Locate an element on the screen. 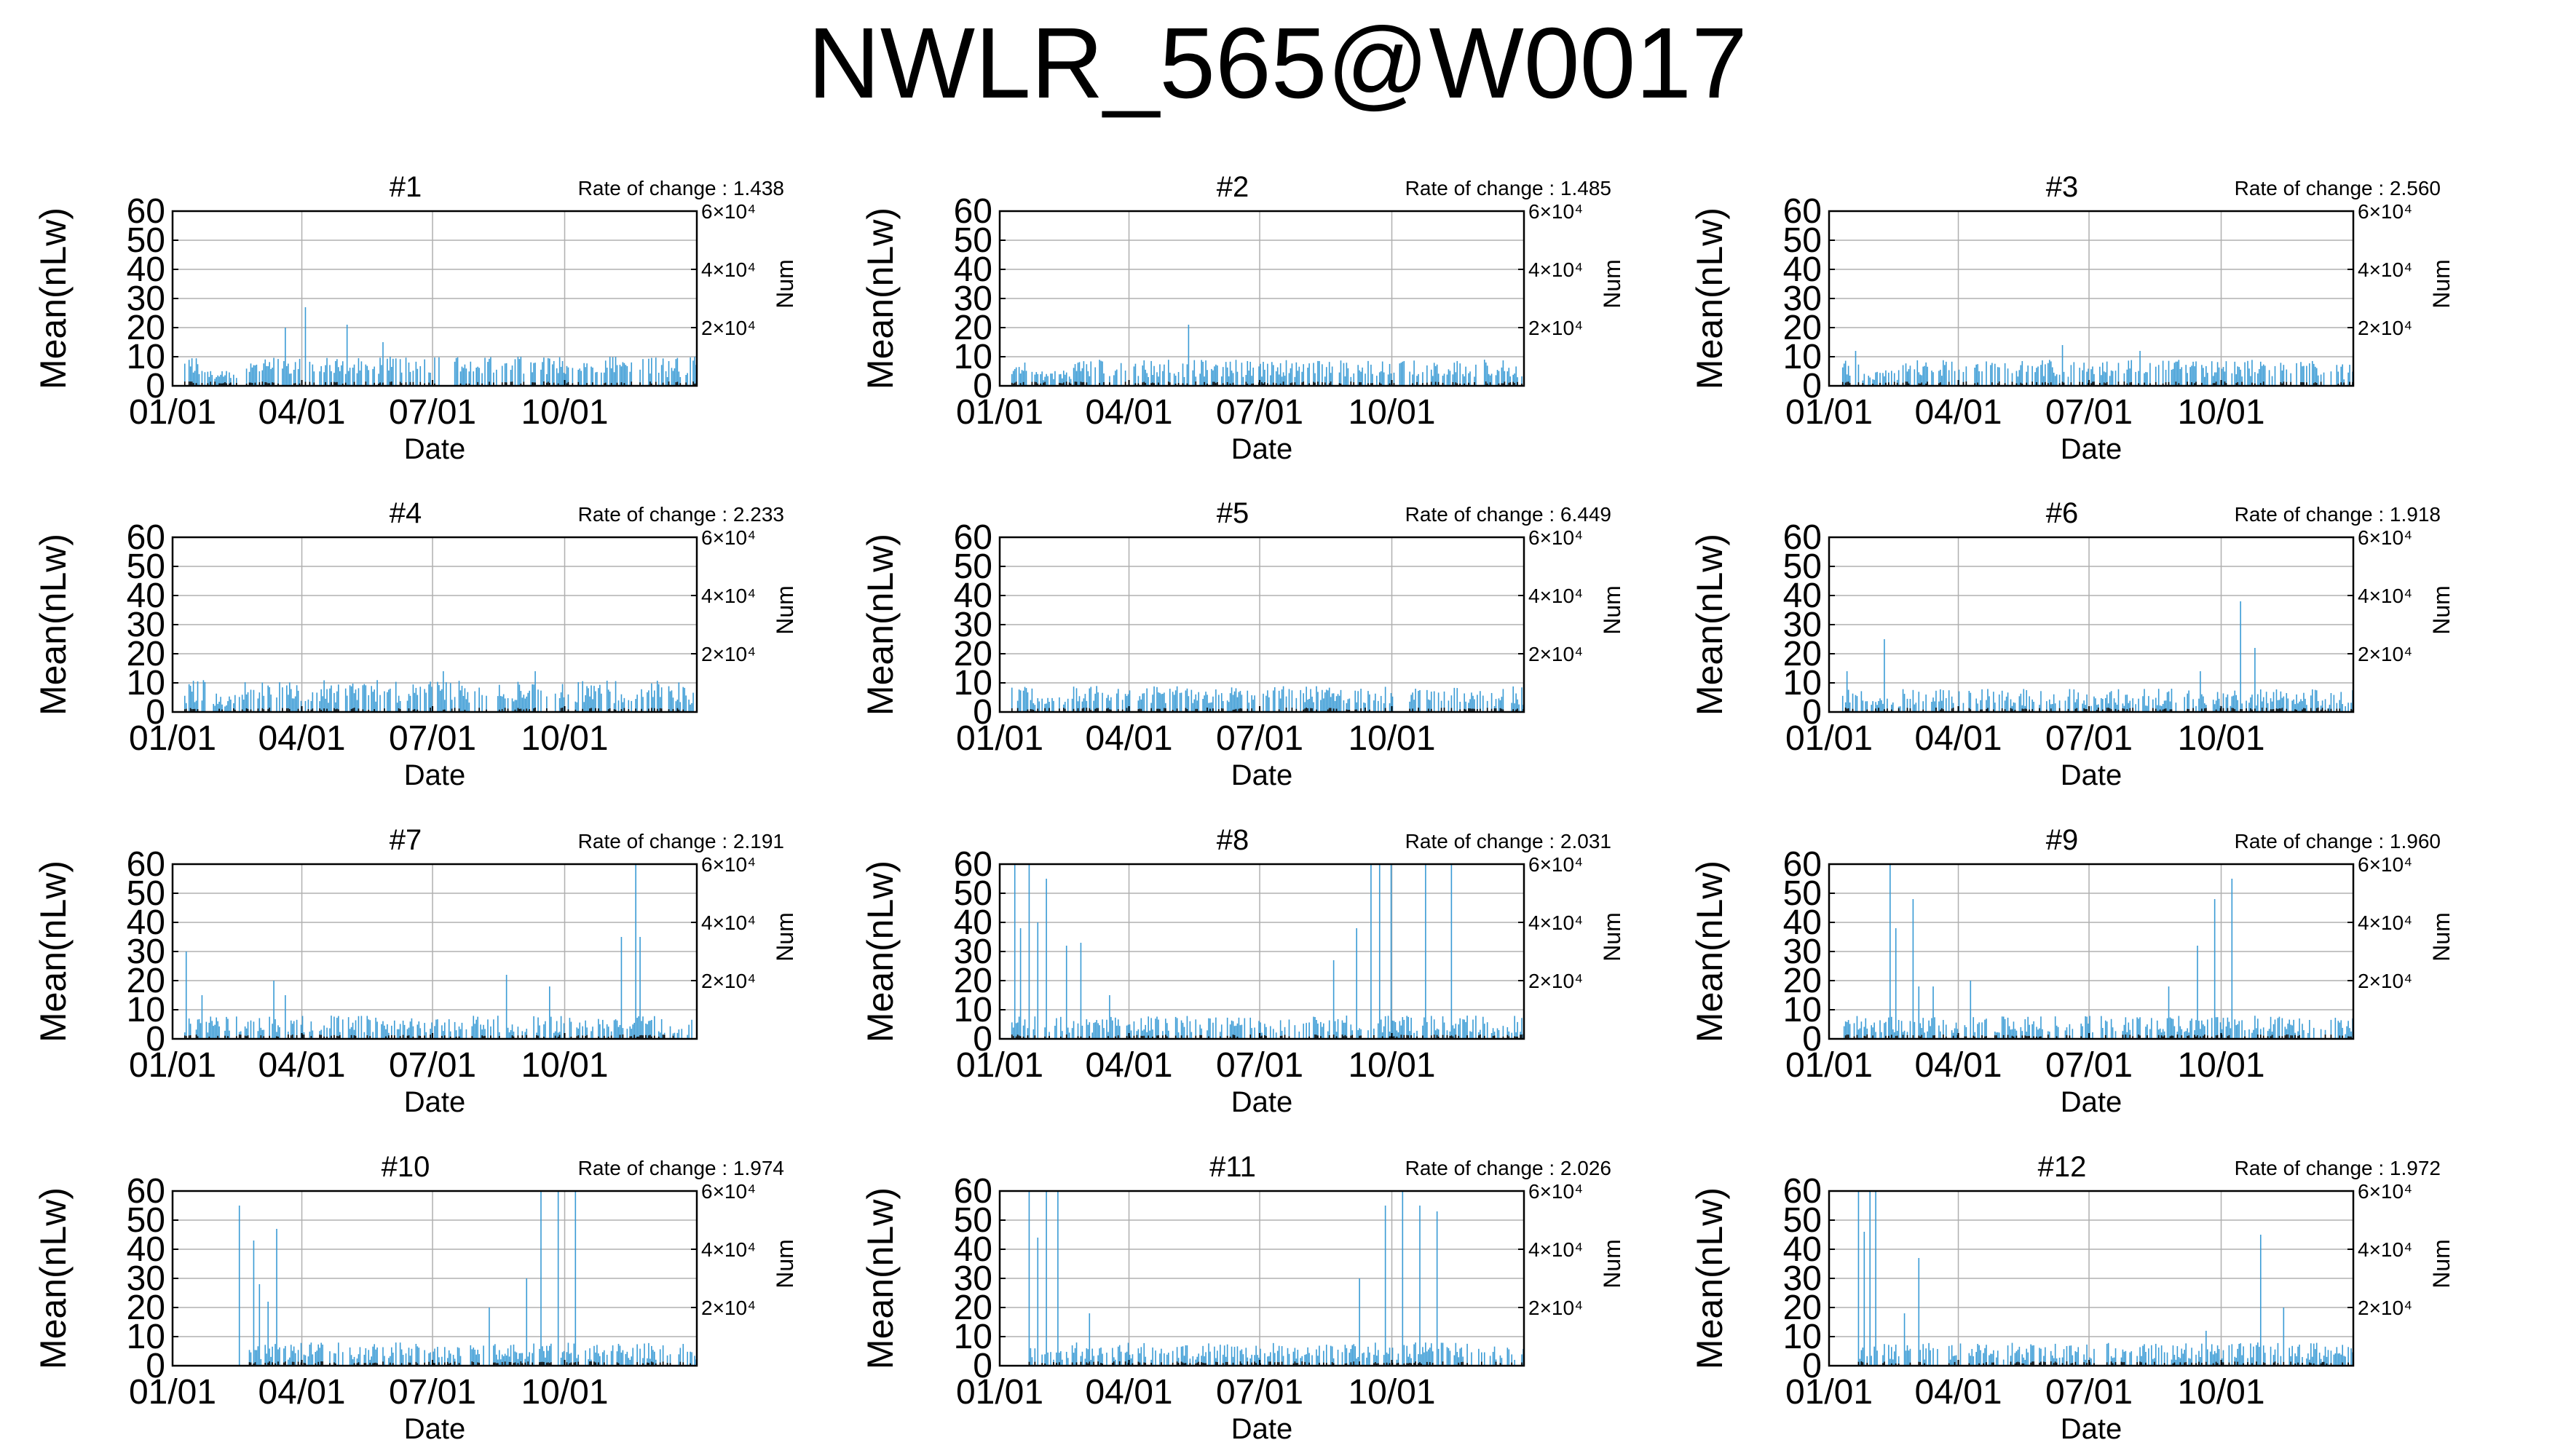 This screenshot has width=2555, height=1456. subplot-title: #12 is located at coordinates (2062, 1167).